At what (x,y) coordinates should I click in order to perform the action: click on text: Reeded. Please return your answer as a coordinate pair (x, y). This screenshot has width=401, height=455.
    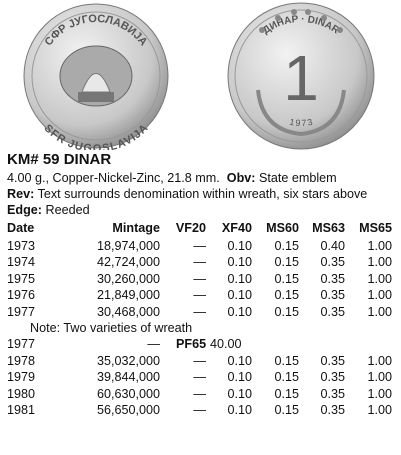
    Looking at the image, I should click on (67, 210).